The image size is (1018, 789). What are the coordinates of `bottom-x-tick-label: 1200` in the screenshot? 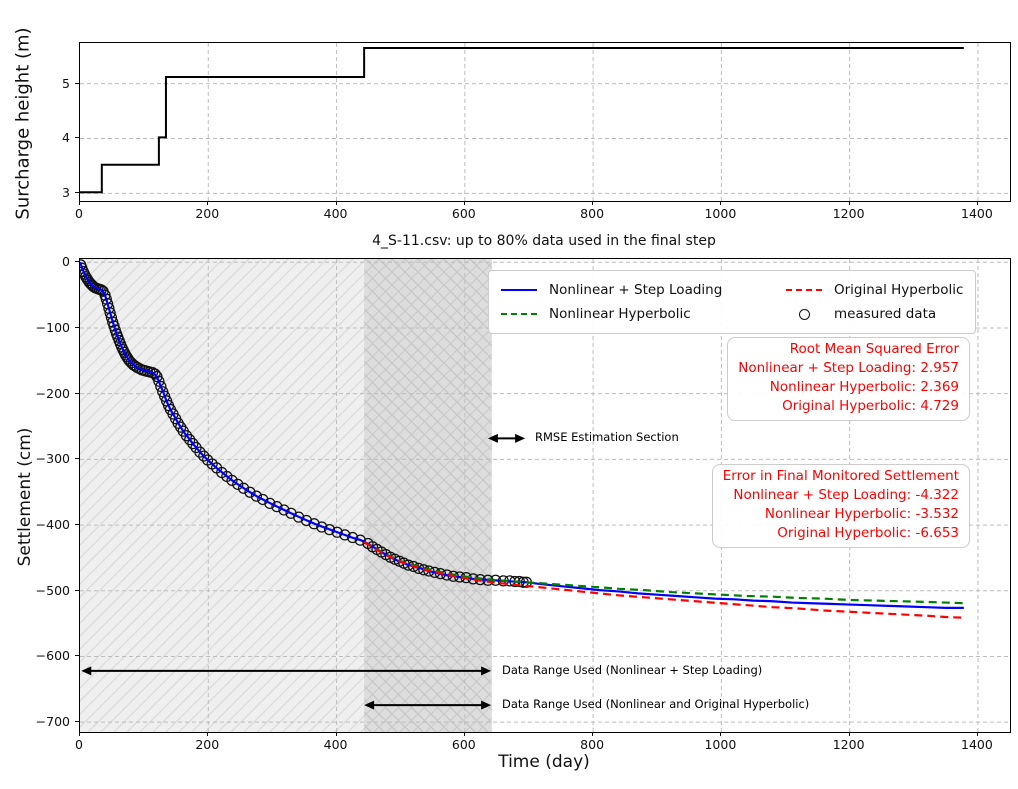 It's located at (848, 744).